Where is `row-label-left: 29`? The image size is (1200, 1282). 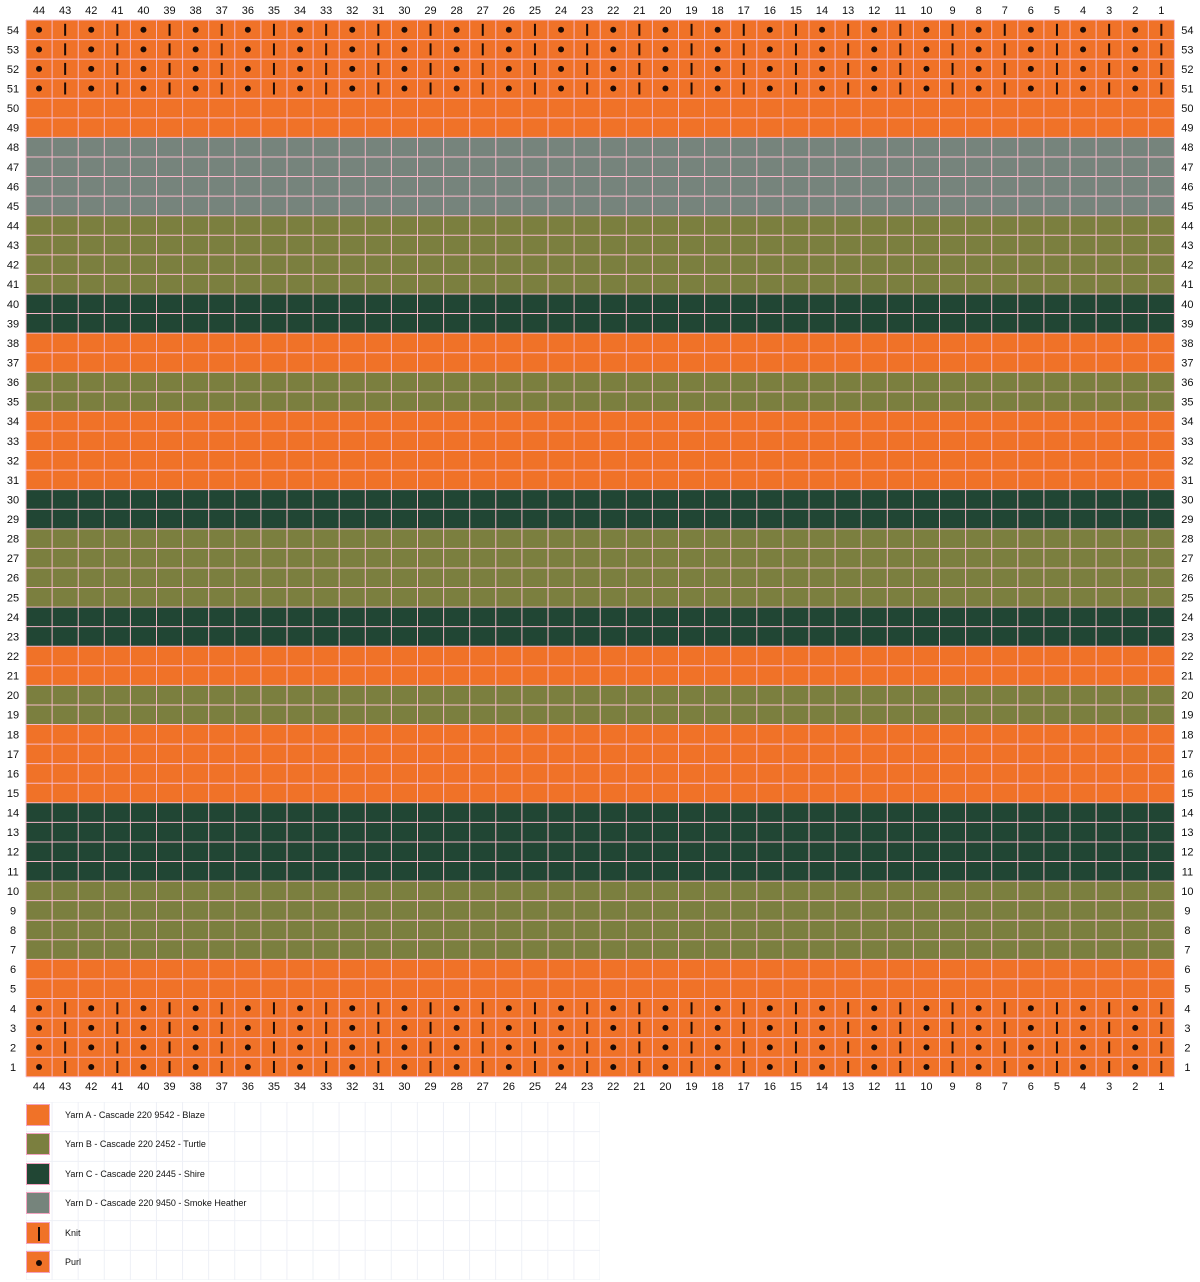
row-label-left: 29 is located at coordinates (13, 520).